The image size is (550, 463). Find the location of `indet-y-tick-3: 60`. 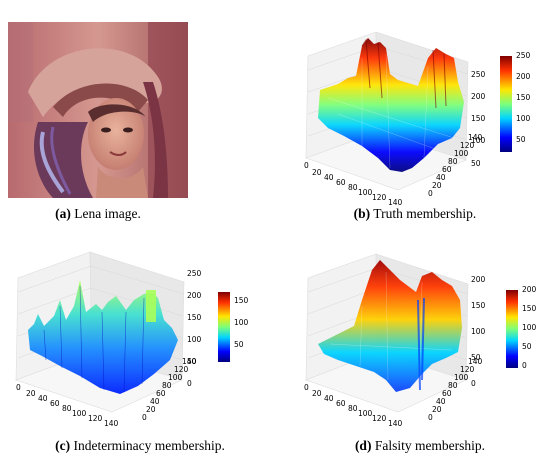

indet-y-tick-3: 60 is located at coordinates (161, 393).